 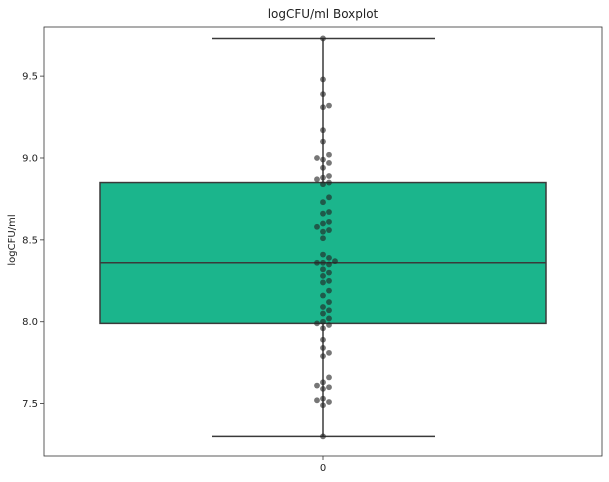 I want to click on y-tick-label: 9.5, so click(x=30, y=77).